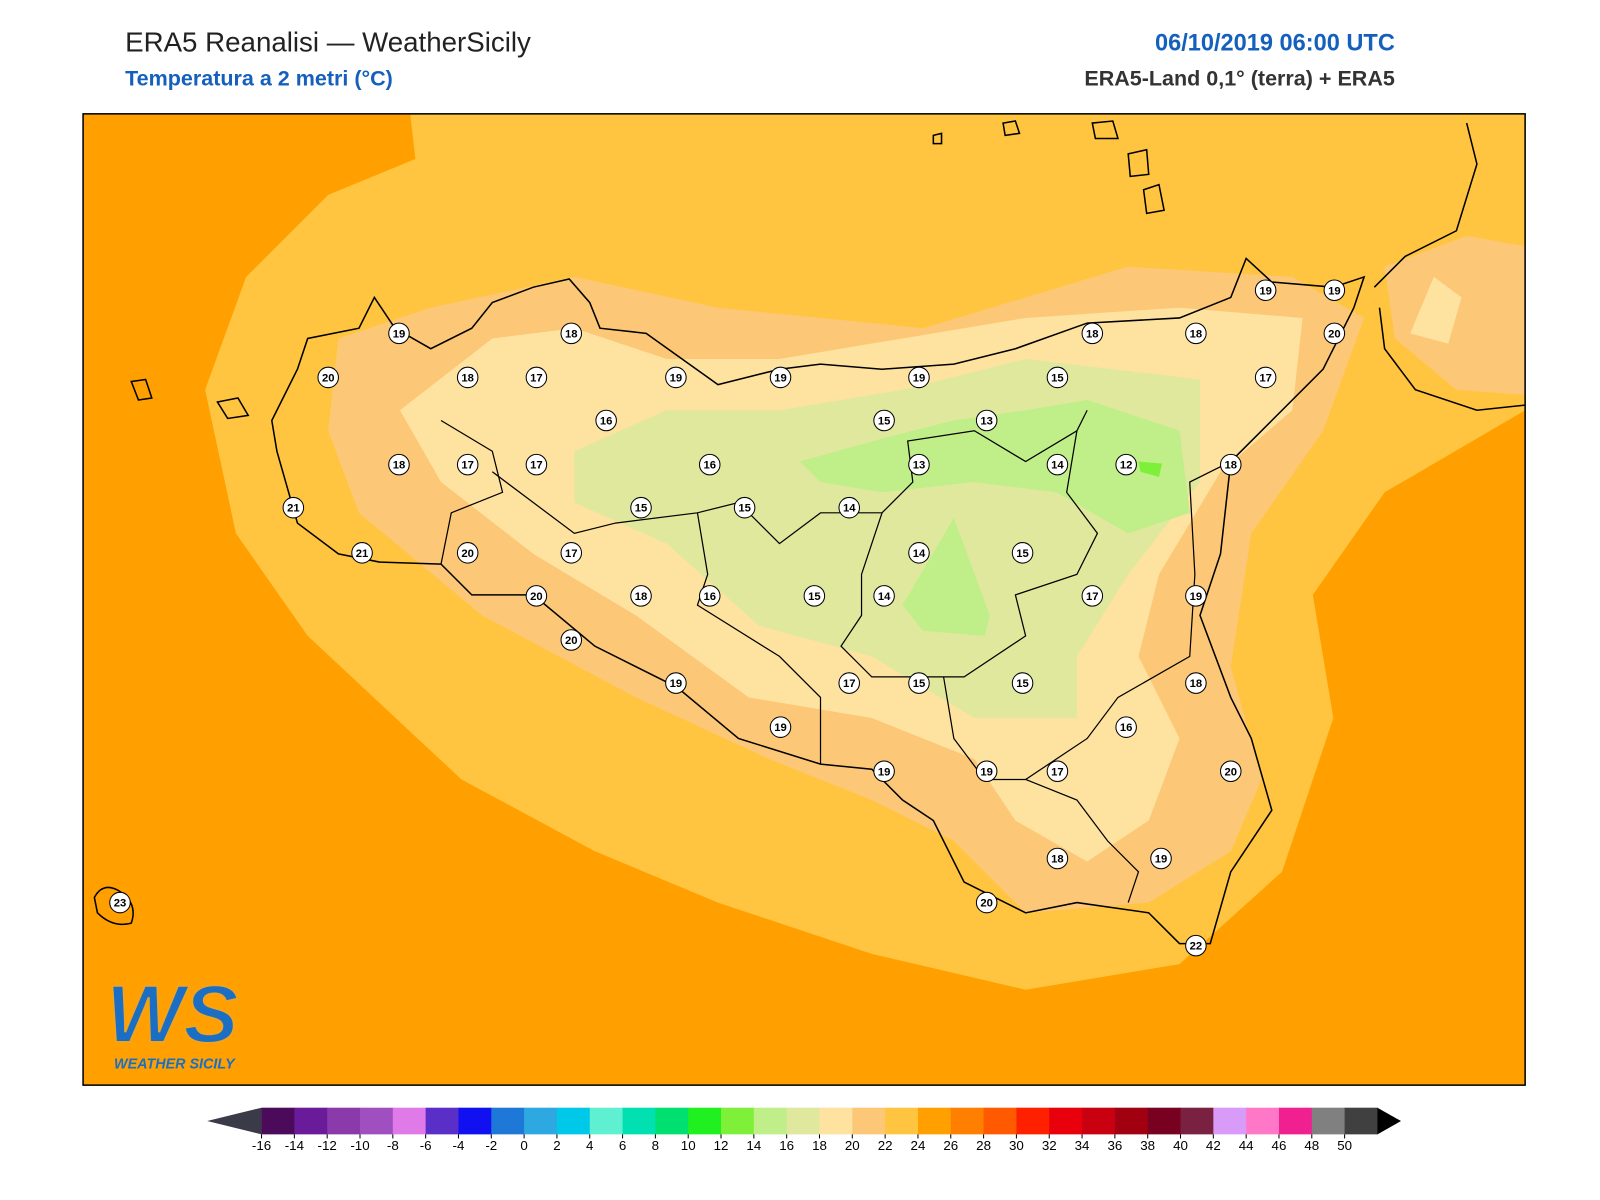 The width and height of the screenshot is (1600, 1200). What do you see at coordinates (1311, 1145) in the screenshot?
I see `colorbar-tick-label: 48` at bounding box center [1311, 1145].